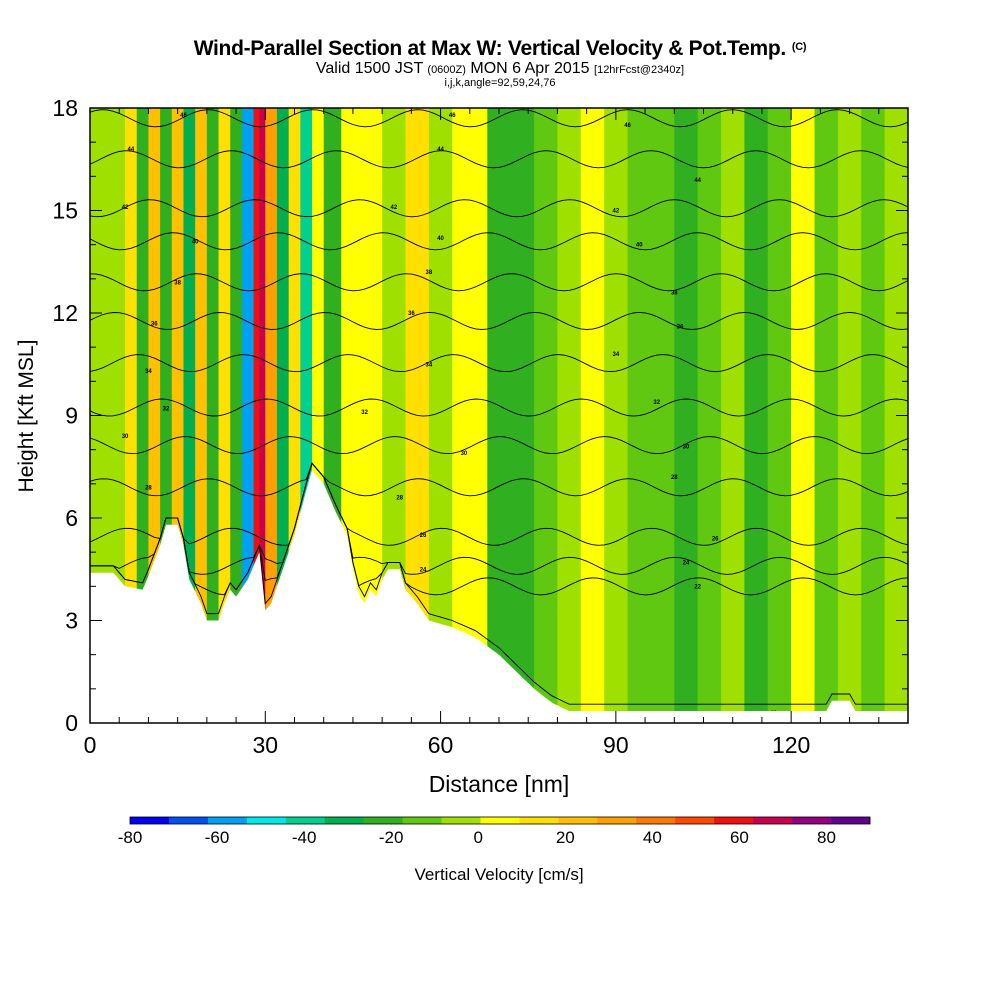 This screenshot has width=1000, height=1000. What do you see at coordinates (616, 745) in the screenshot?
I see `x-tick-label: 90` at bounding box center [616, 745].